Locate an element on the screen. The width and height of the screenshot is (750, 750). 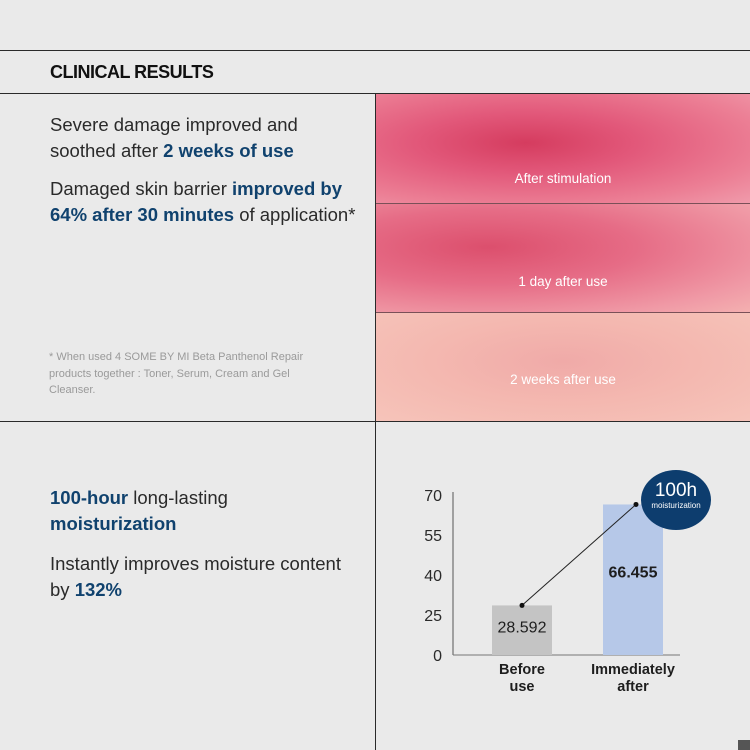
claim-moisturization: 100-hour long-lasting moisturization is located at coordinates (200, 511).